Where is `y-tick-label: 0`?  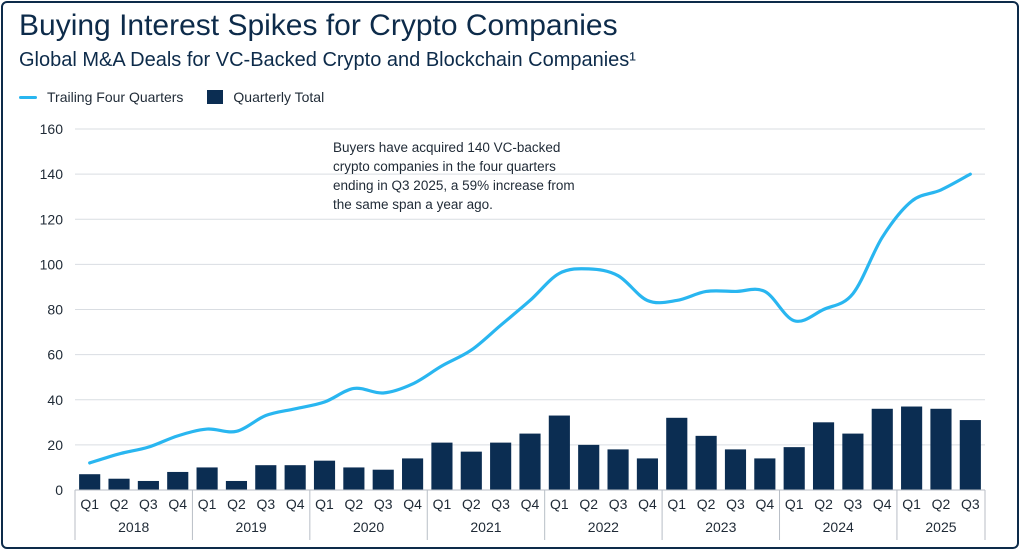
y-tick-label: 0 is located at coordinates (59, 490).